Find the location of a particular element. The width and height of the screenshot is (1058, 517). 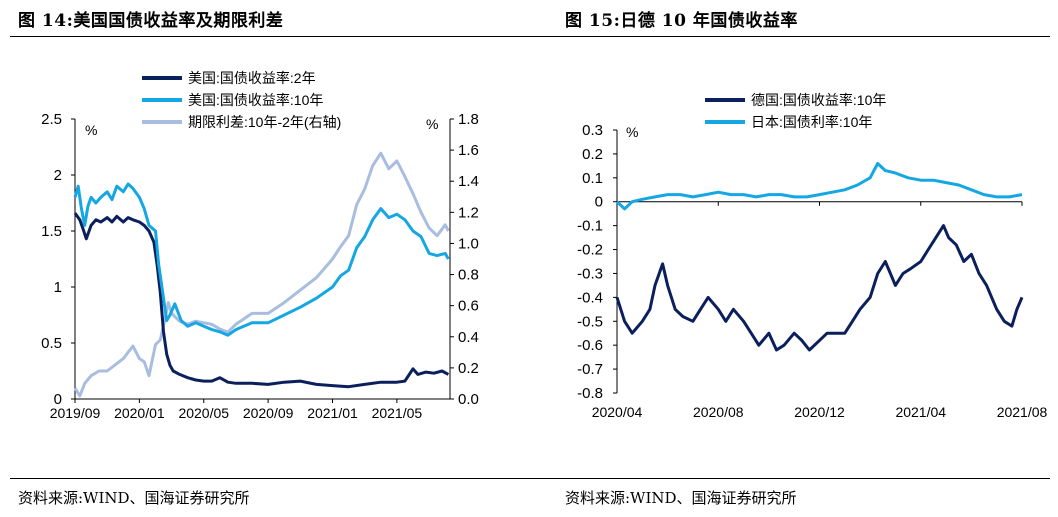

right-y-tick-label: 0.8 is located at coordinates (468, 275).